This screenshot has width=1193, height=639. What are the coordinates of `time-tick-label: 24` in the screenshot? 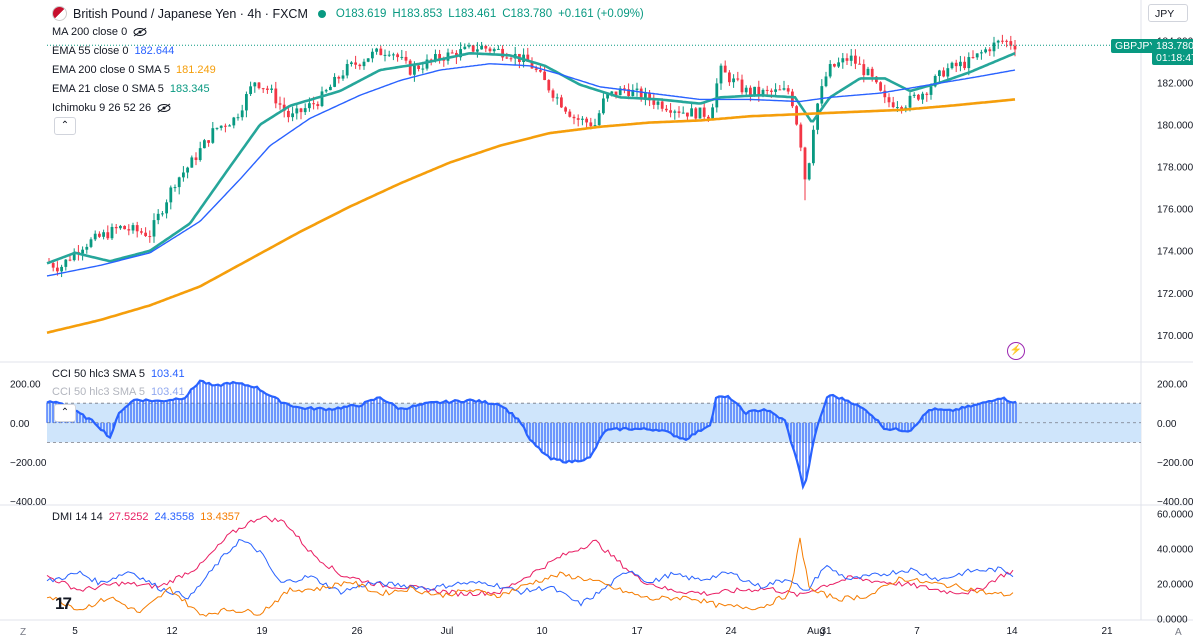 It's located at (731, 631).